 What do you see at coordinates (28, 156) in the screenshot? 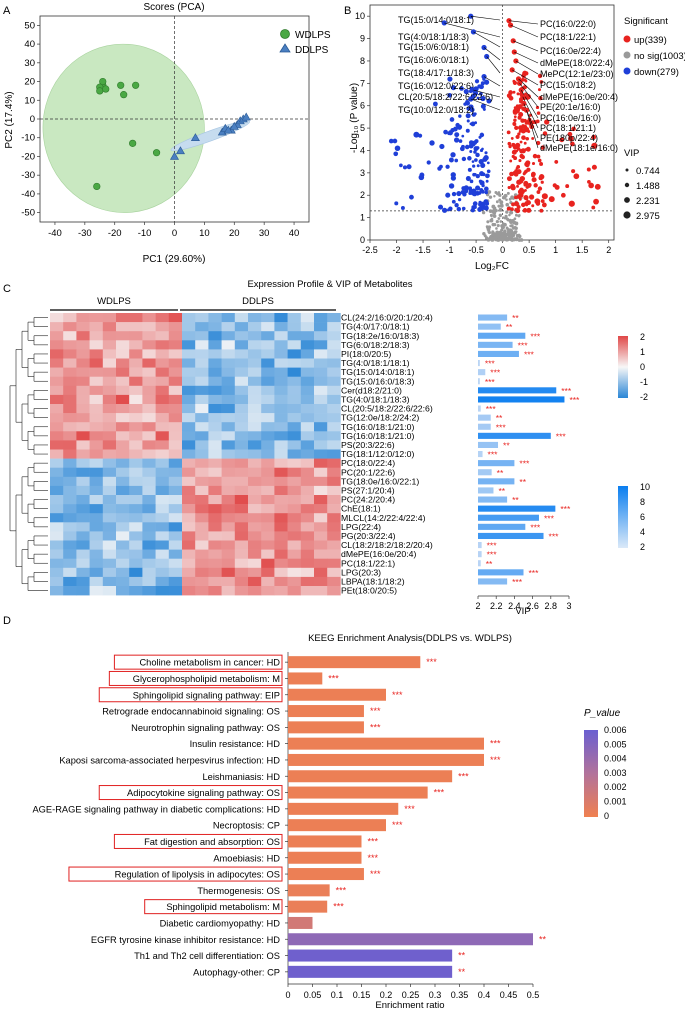
I see `pca-ytick-label: -20` at bounding box center [28, 156].